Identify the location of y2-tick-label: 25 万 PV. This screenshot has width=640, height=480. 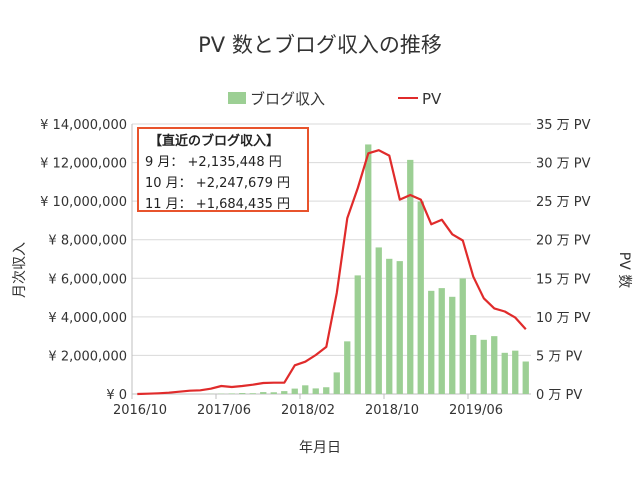
(563, 202).